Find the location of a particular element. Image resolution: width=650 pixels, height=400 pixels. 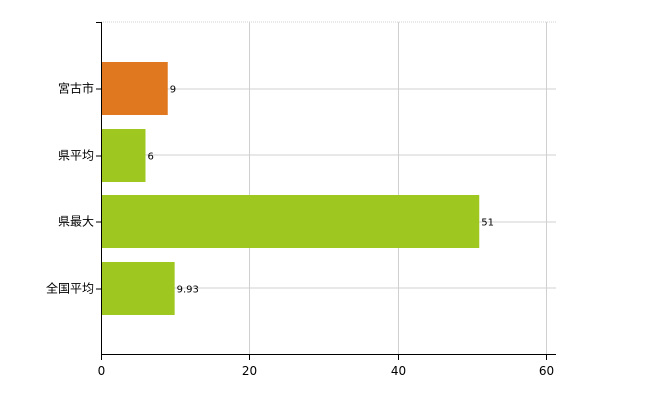

x-tick-label: 0 is located at coordinates (102, 371).